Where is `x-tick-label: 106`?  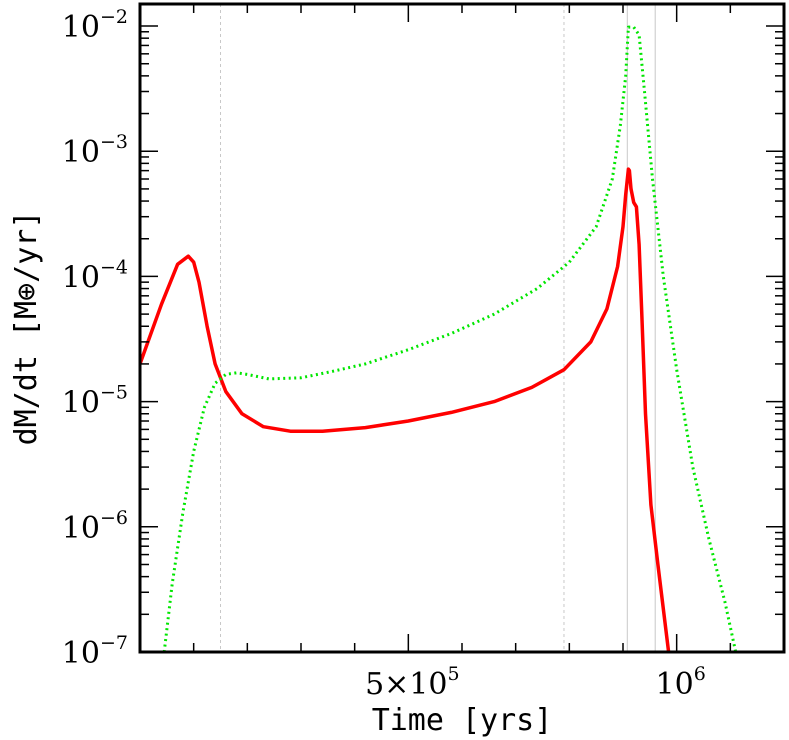
x-tick-label: 106 is located at coordinates (681, 682).